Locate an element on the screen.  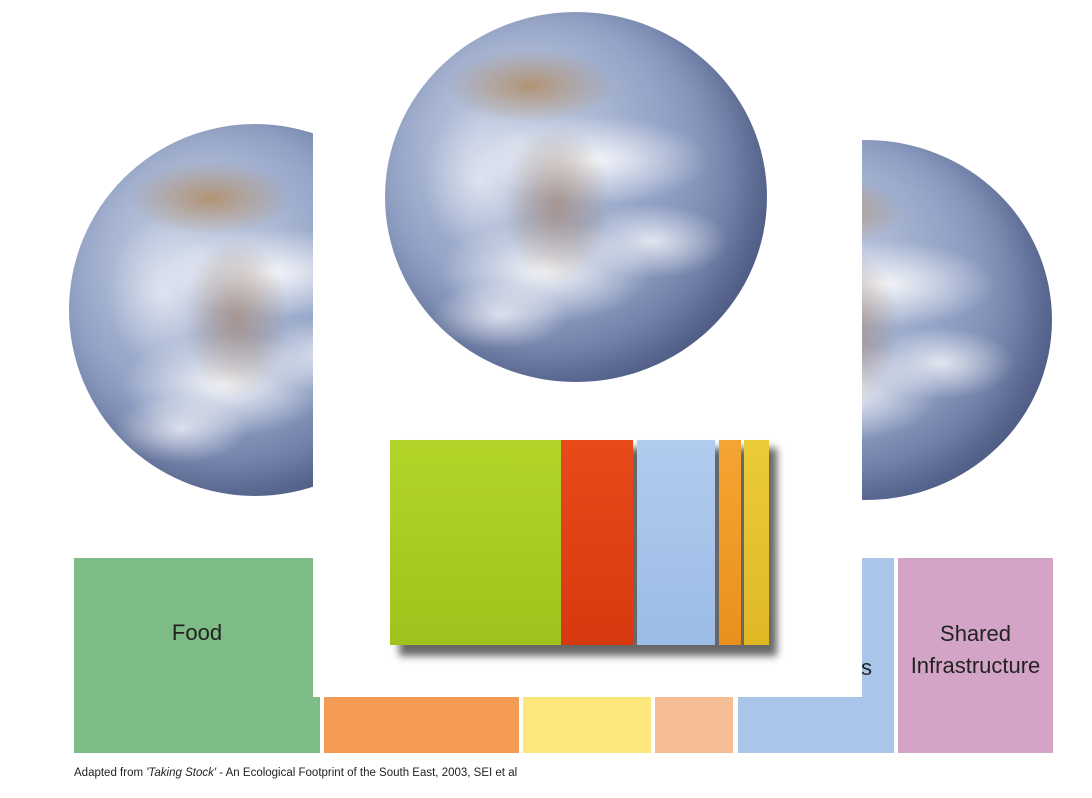
category-block-yellow is located at coordinates (587, 725).